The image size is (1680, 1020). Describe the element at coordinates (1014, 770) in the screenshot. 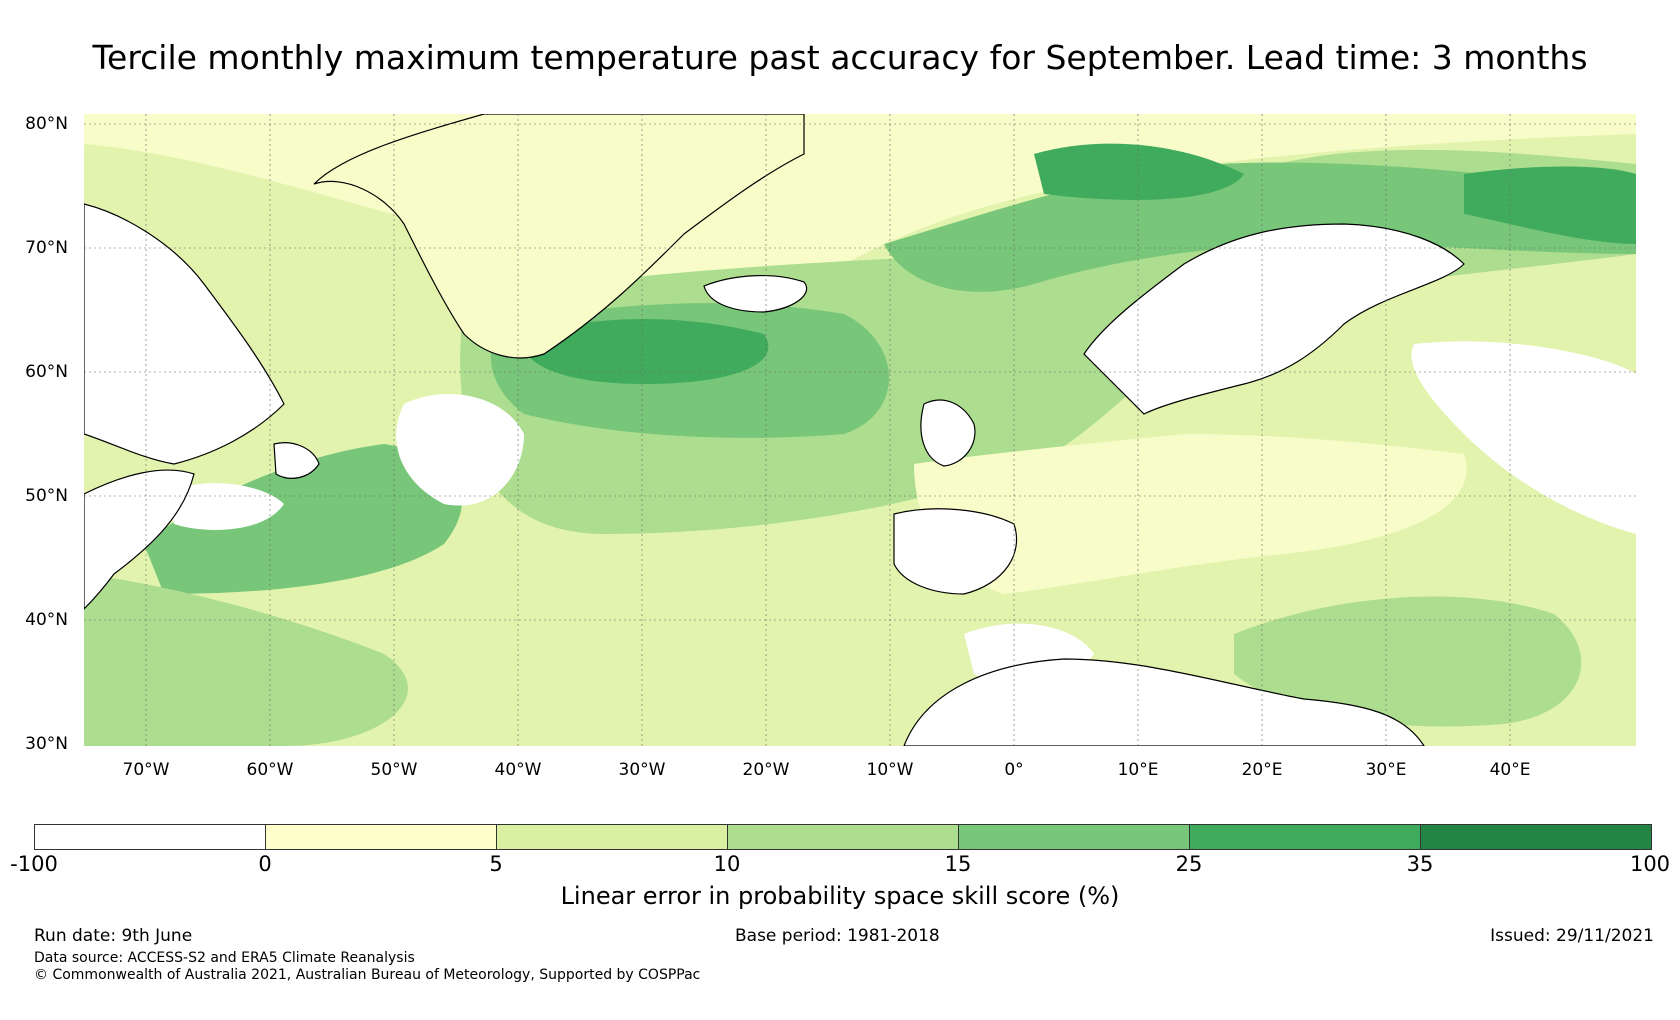

I see `lon-label-0: 0°` at that location.